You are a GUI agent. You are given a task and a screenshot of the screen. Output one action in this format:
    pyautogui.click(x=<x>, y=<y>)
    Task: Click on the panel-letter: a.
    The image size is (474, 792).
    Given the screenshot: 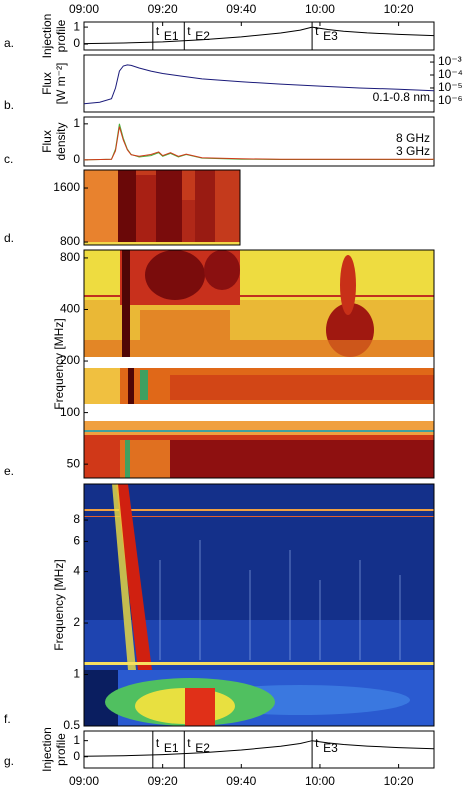 What is the action you would take?
    pyautogui.click(x=9, y=43)
    